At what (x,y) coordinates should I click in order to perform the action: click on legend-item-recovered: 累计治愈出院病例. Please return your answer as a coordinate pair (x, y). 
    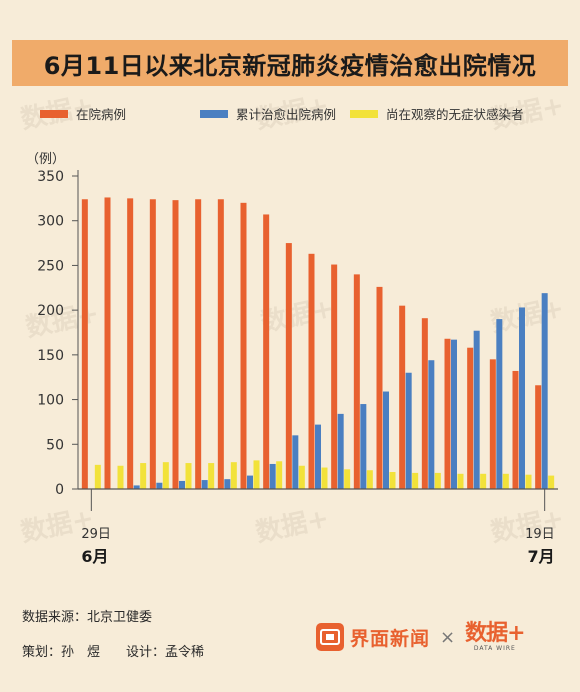
    Looking at the image, I should click on (268, 113).